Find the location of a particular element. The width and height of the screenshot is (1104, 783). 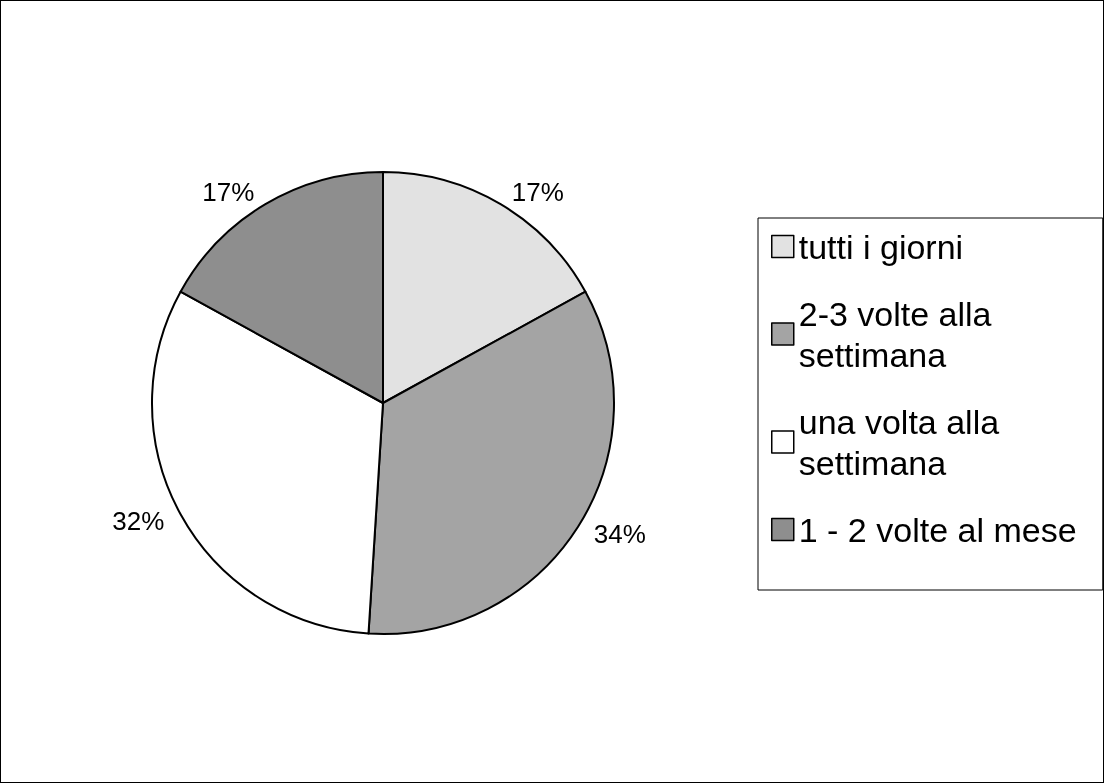

legend-label: 2-3 volte alla settimana is located at coordinates (899, 334).